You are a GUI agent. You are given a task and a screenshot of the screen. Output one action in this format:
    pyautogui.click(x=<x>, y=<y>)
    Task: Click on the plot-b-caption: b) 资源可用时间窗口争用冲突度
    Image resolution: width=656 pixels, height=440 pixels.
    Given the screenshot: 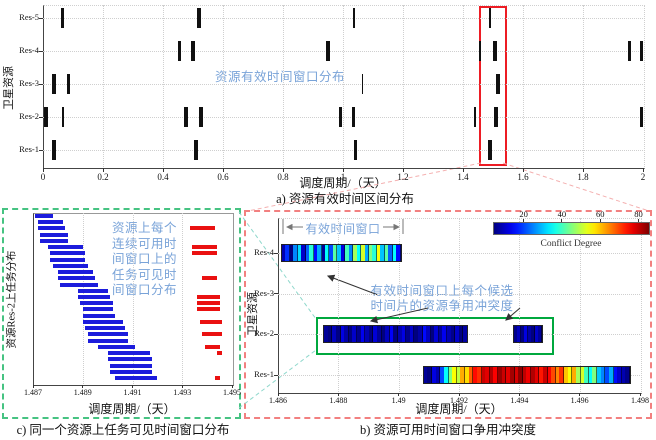 What is the action you would take?
    pyautogui.click(x=448, y=430)
    